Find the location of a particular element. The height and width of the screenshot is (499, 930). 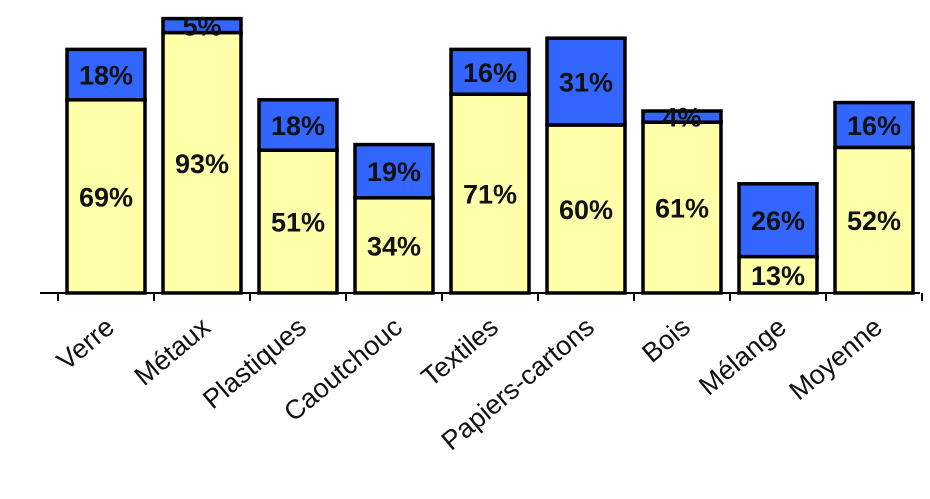

value-label-upper-7: 26% is located at coordinates (778, 221).